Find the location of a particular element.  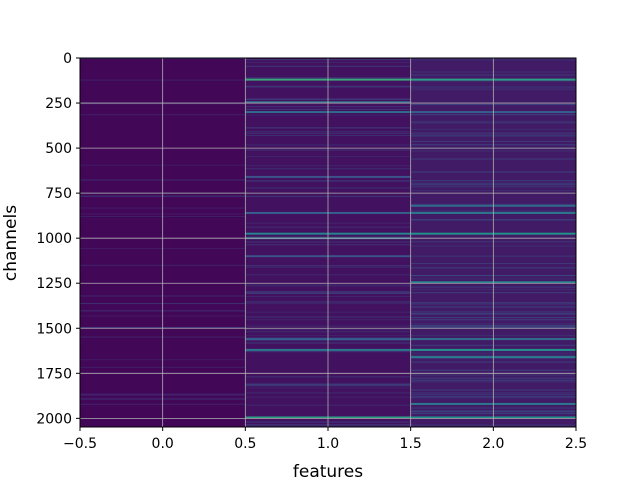

x-tick-label: 1.5 is located at coordinates (411, 444).